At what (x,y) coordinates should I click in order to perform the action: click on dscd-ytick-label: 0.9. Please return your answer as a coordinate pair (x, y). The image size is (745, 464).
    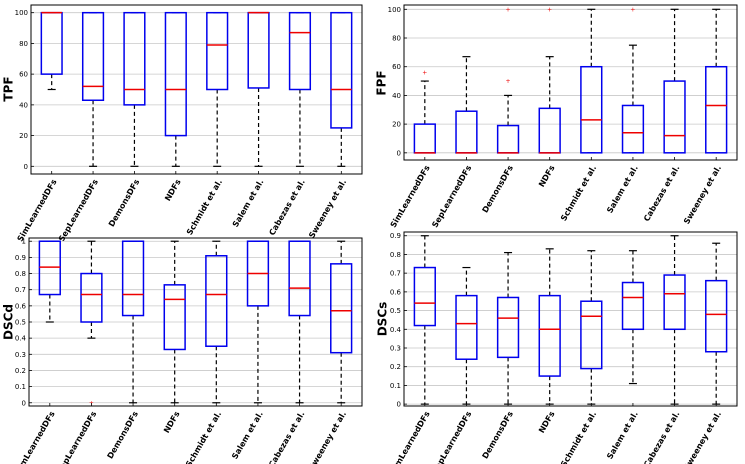
    Looking at the image, I should click on (20, 258).